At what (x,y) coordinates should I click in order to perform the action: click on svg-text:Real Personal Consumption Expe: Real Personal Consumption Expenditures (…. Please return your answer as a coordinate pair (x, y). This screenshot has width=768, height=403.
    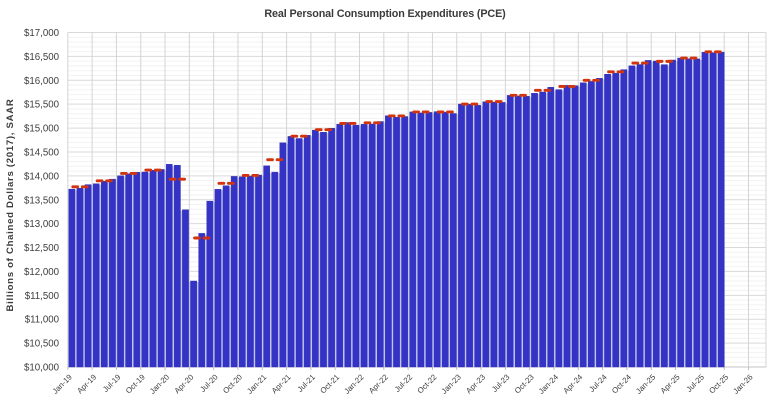
    Looking at the image, I should click on (385, 14).